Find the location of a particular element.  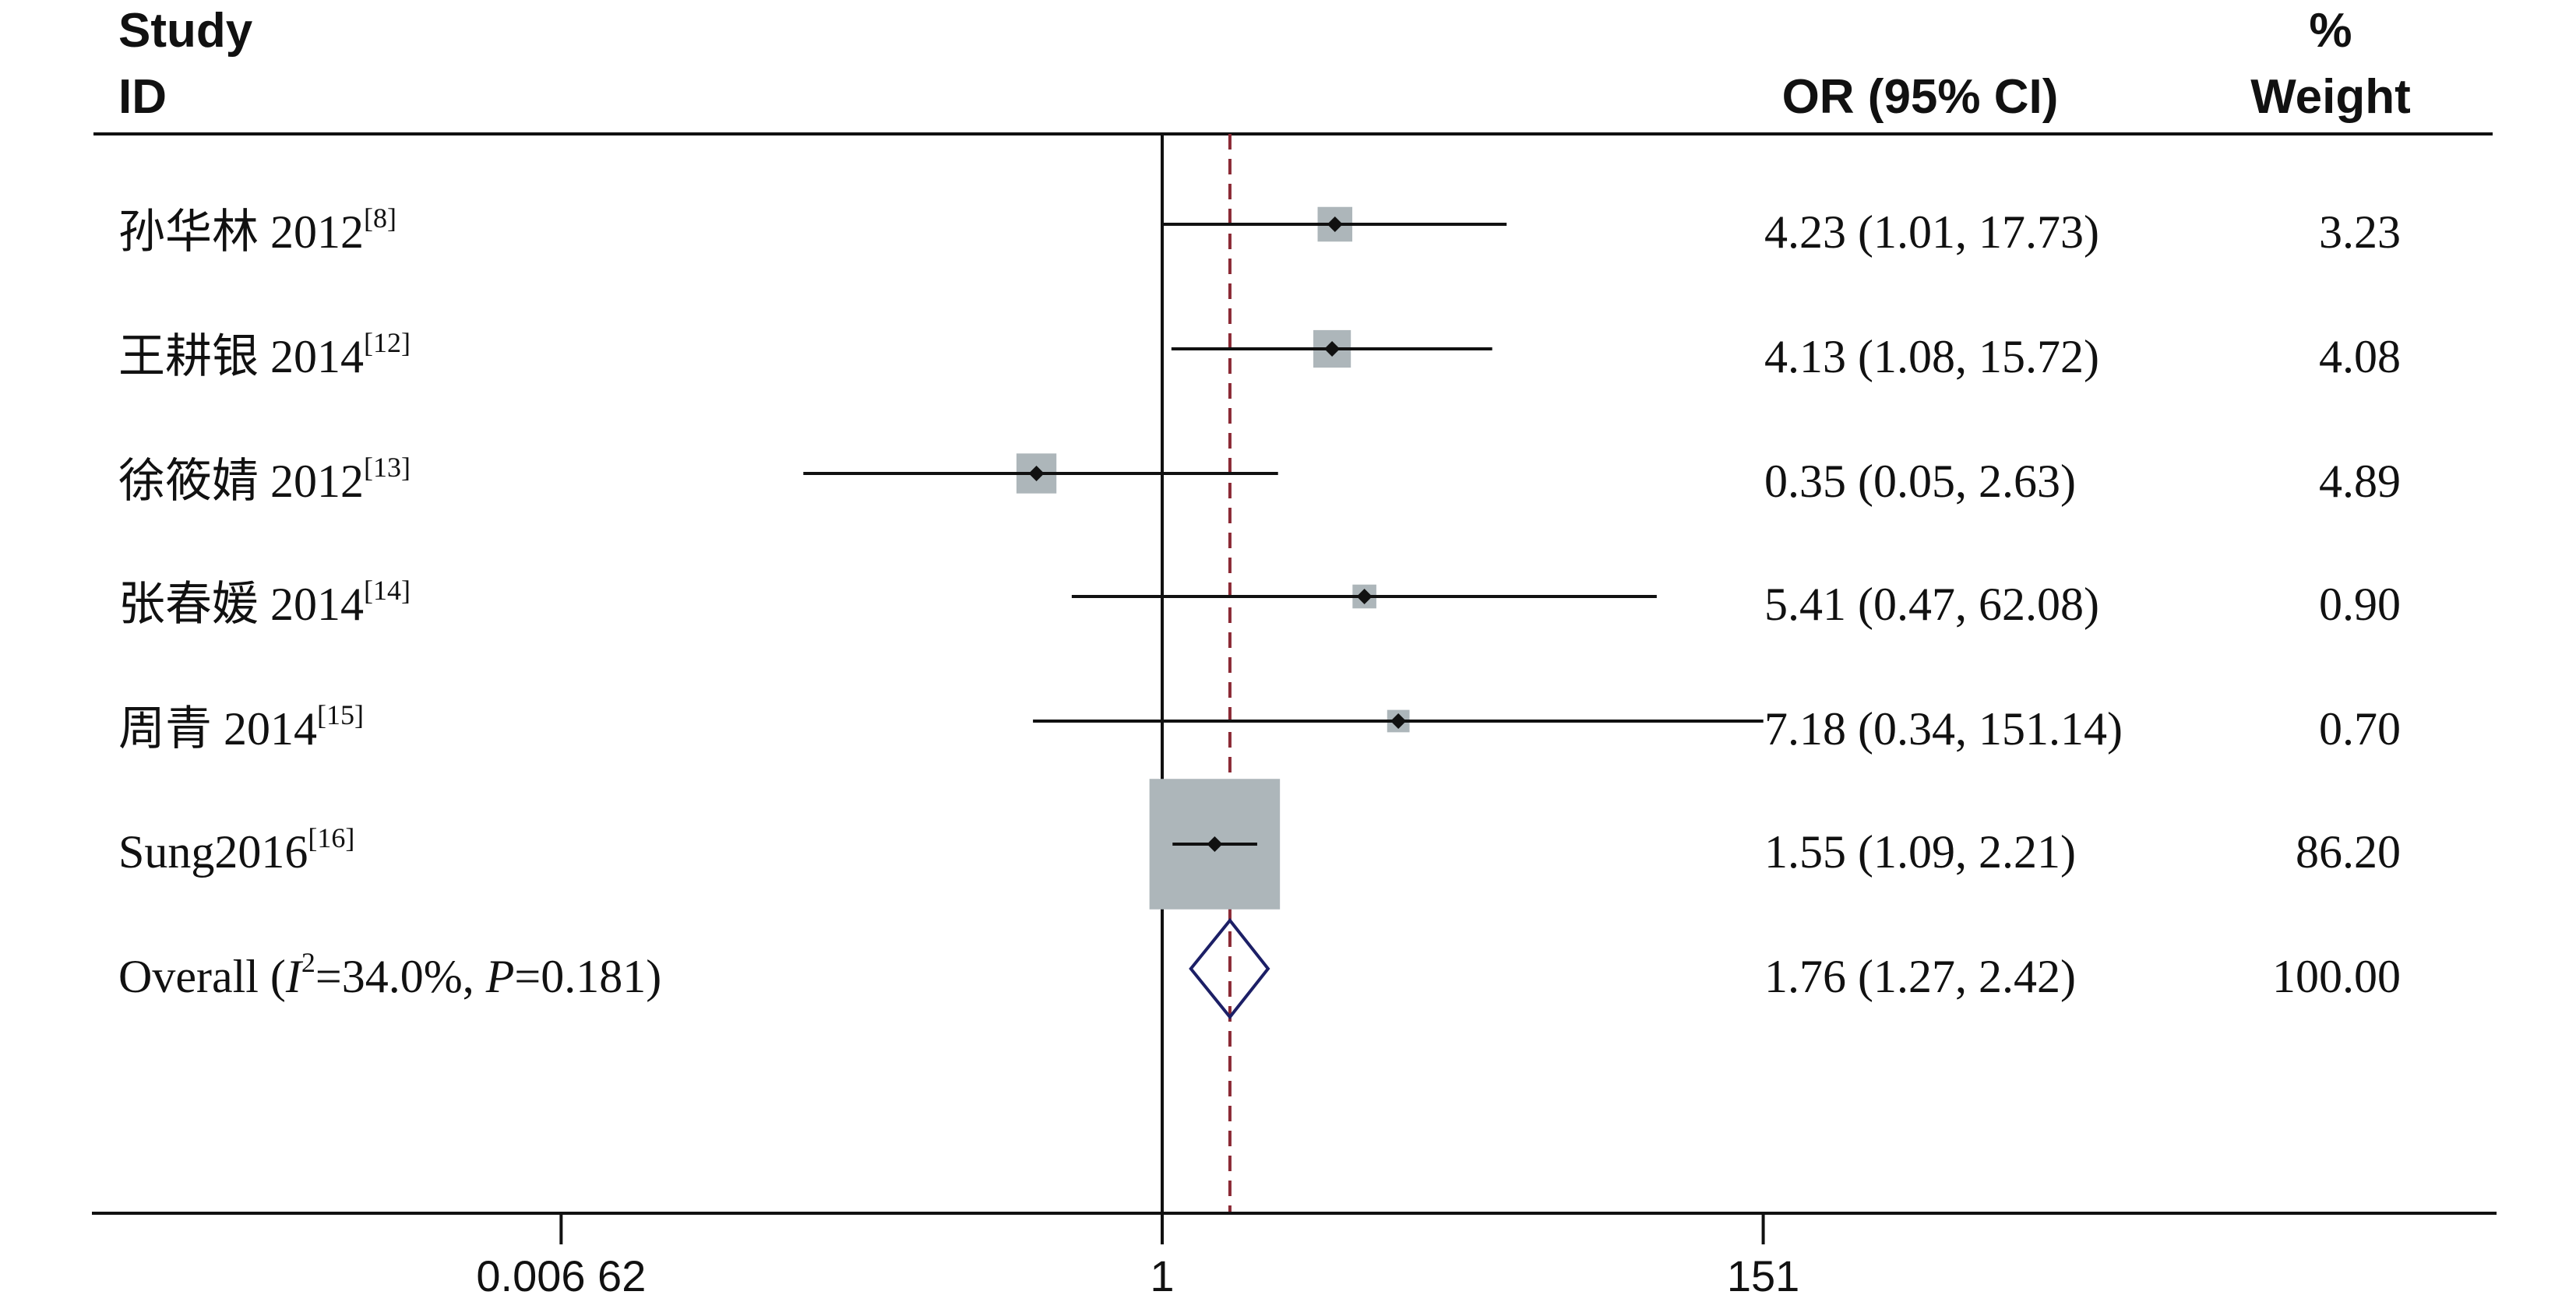

or-ci-value: 1.55 (1.09, 2.21) is located at coordinates (1920, 852).